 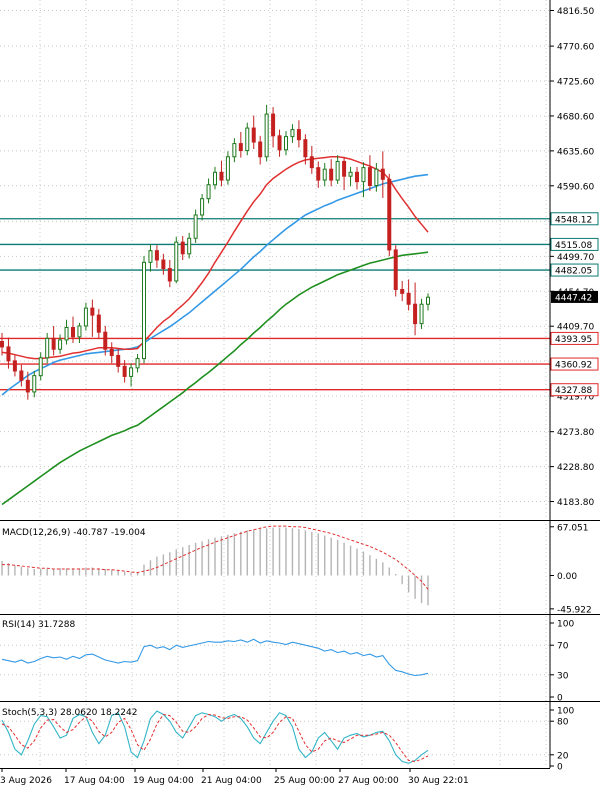 I want to click on stoch-k-line, so click(x=215, y=737).